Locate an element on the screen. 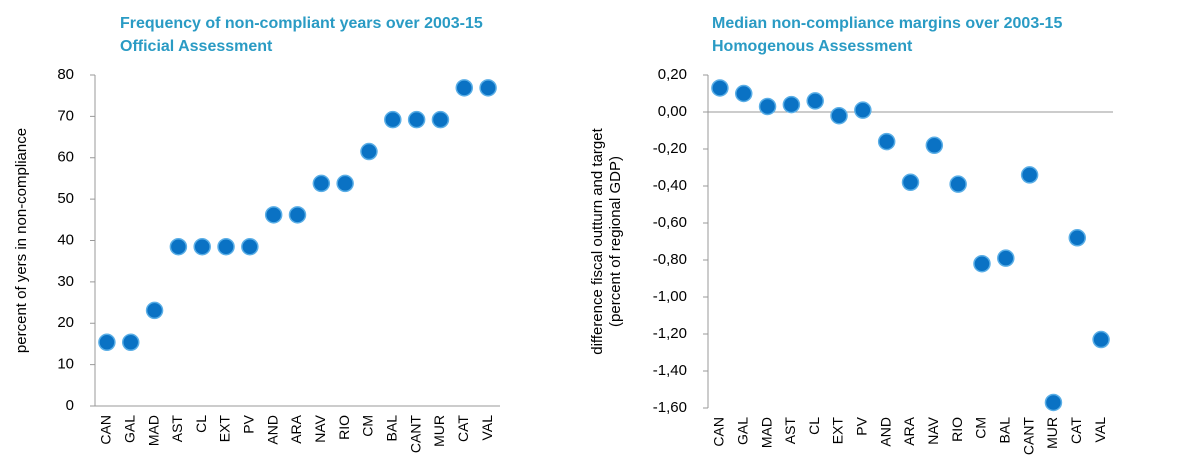 Image resolution: width=1191 pixels, height=469 pixels. y-tick-label: -1,60 is located at coordinates (670, 407).